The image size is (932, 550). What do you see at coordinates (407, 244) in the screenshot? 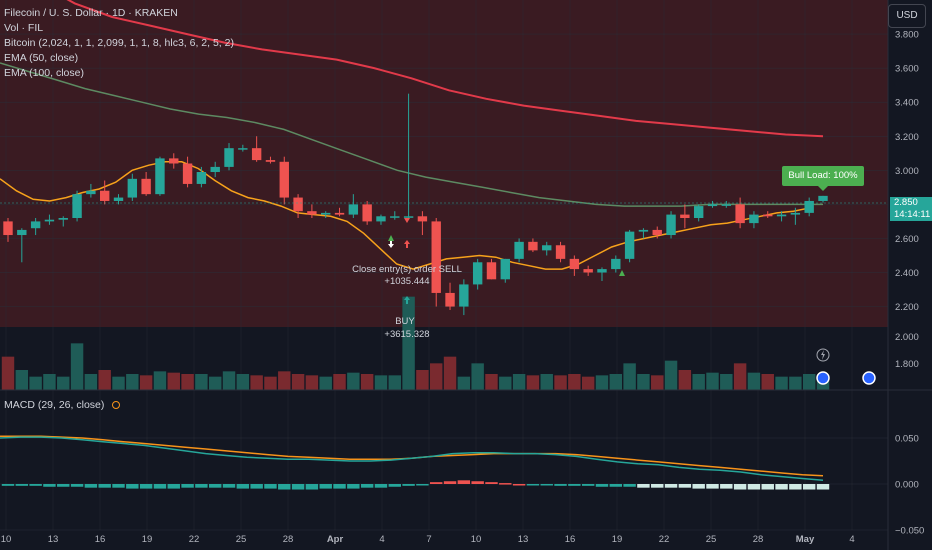
I see `sell-arrow-icon` at bounding box center [407, 244].